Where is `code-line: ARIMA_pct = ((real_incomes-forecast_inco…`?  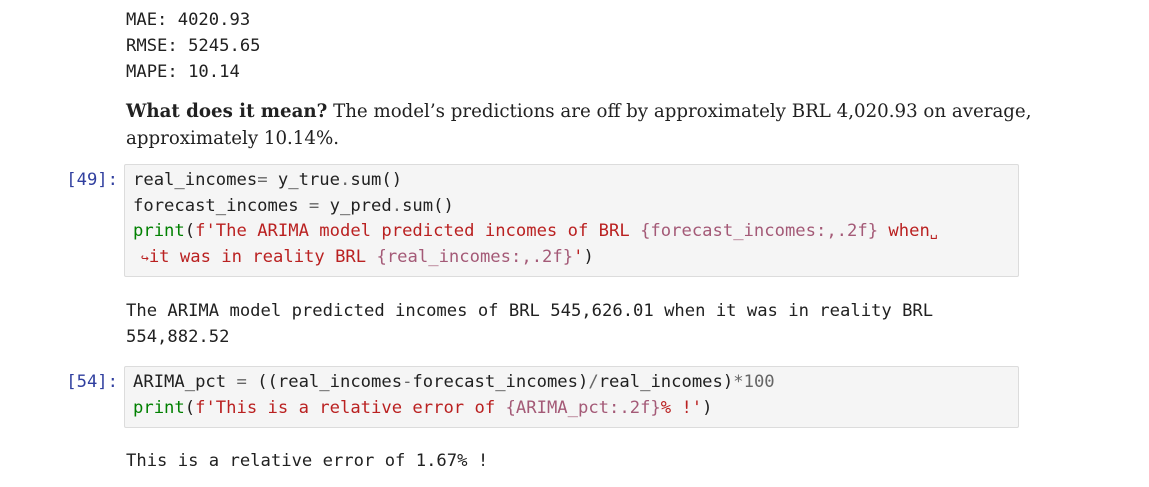 code-line: ARIMA_pct = ((real_incomes-forecast_inco… is located at coordinates (454, 382).